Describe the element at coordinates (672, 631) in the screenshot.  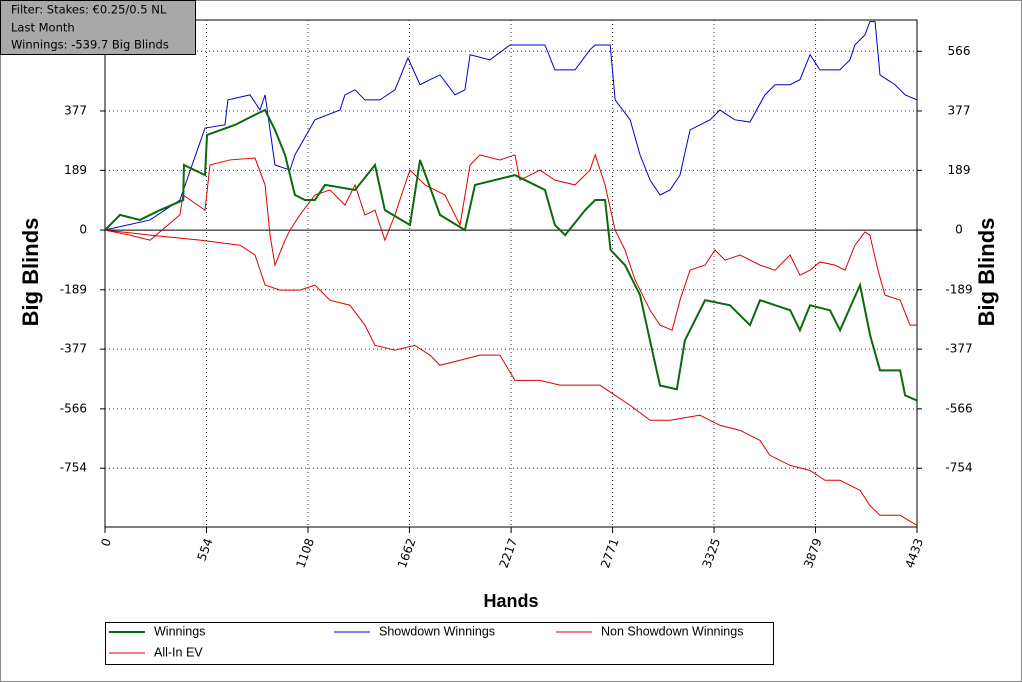
I see `legend-label: Non Showdown Winnings` at that location.